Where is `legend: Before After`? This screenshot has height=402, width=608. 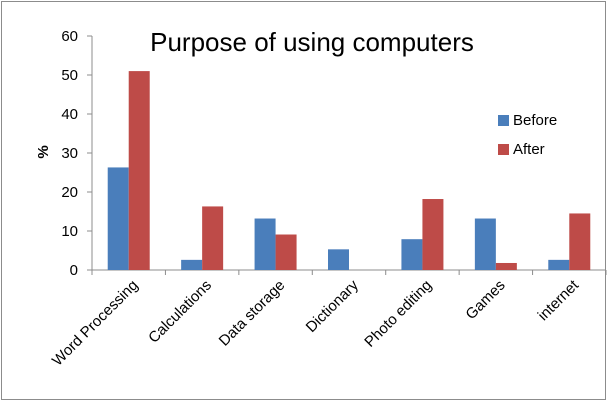
legend: Before After is located at coordinates (527, 135).